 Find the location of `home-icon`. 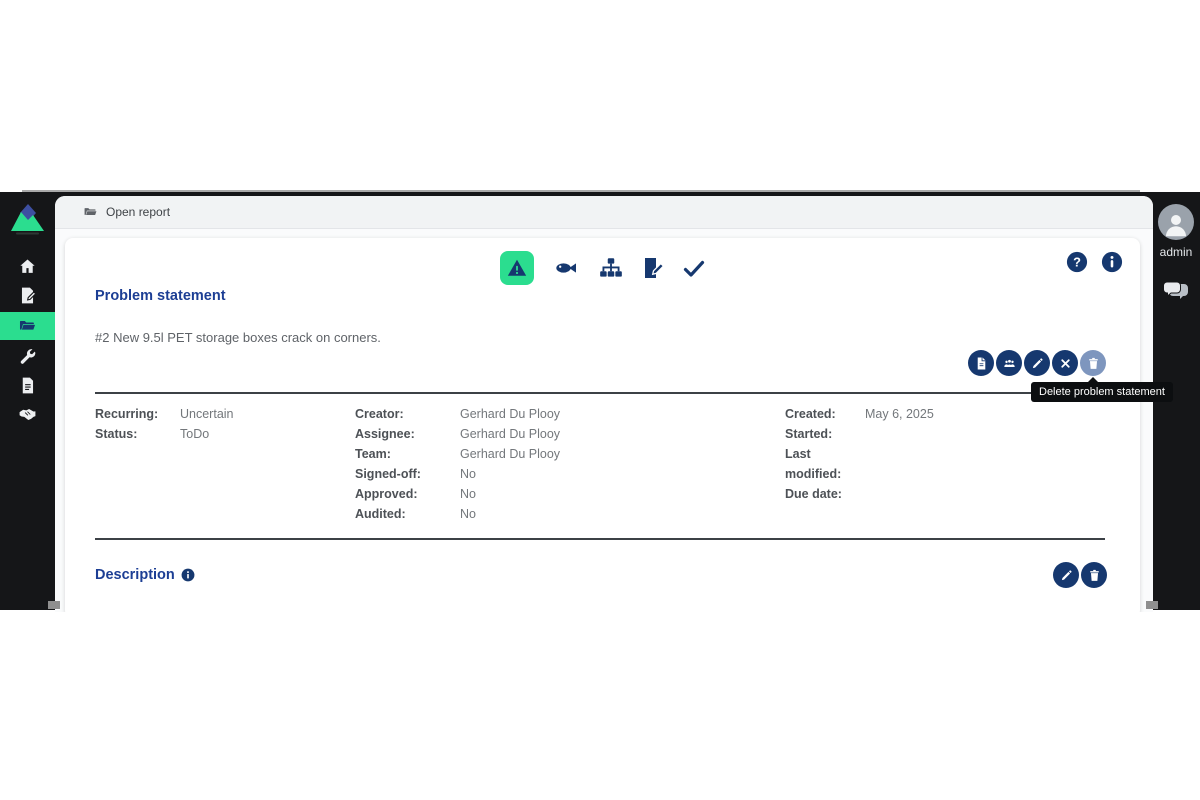

home-icon is located at coordinates (27, 266).